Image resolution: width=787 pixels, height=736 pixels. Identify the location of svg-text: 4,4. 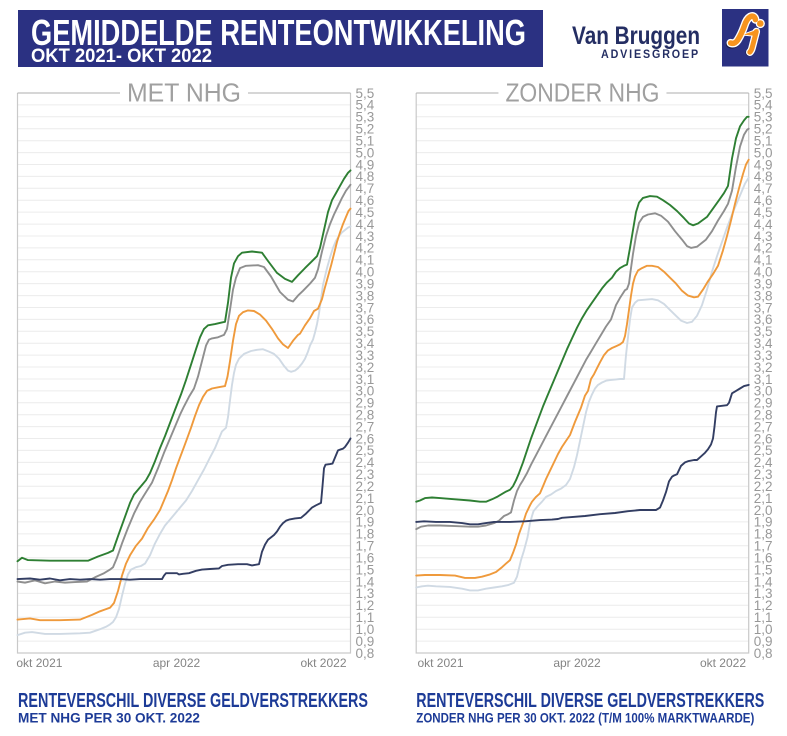
(763, 224).